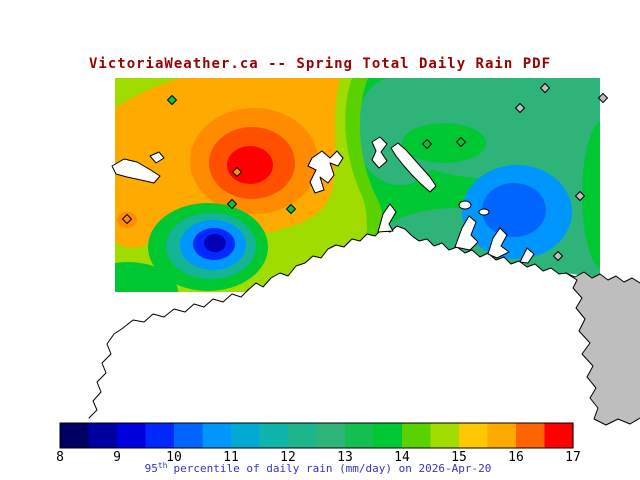 The image size is (640, 480). Describe the element at coordinates (60, 457) in the screenshot. I see `colorbar-tick-label: 8` at that location.